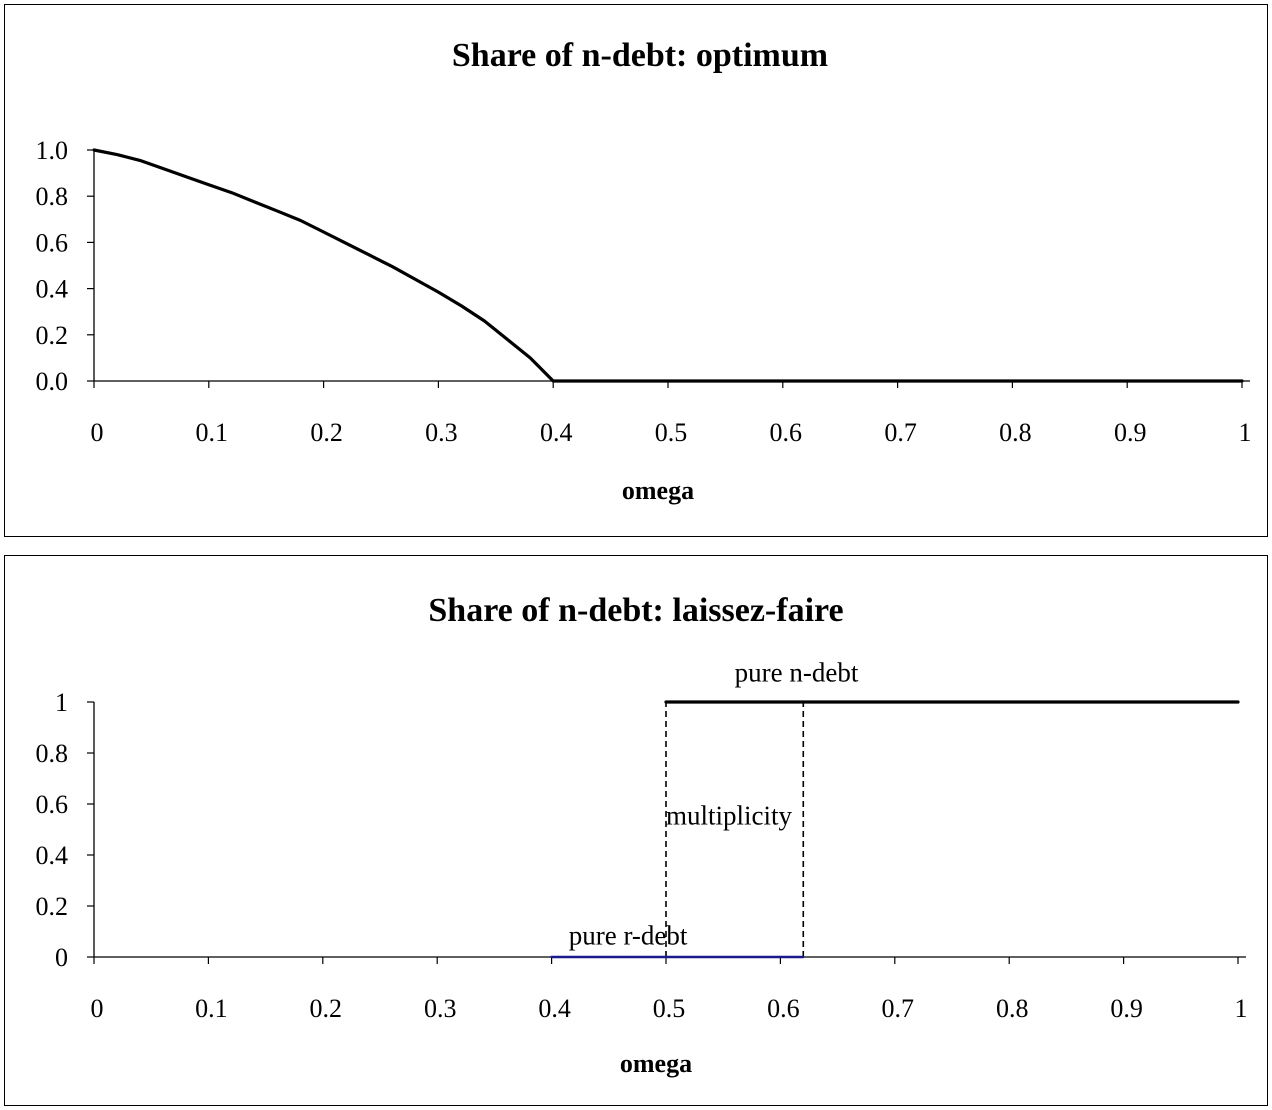 Image resolution: width=1272 pixels, height=1110 pixels. Describe the element at coordinates (797, 673) in the screenshot. I see `annotation-label: pure n-debt` at that location.